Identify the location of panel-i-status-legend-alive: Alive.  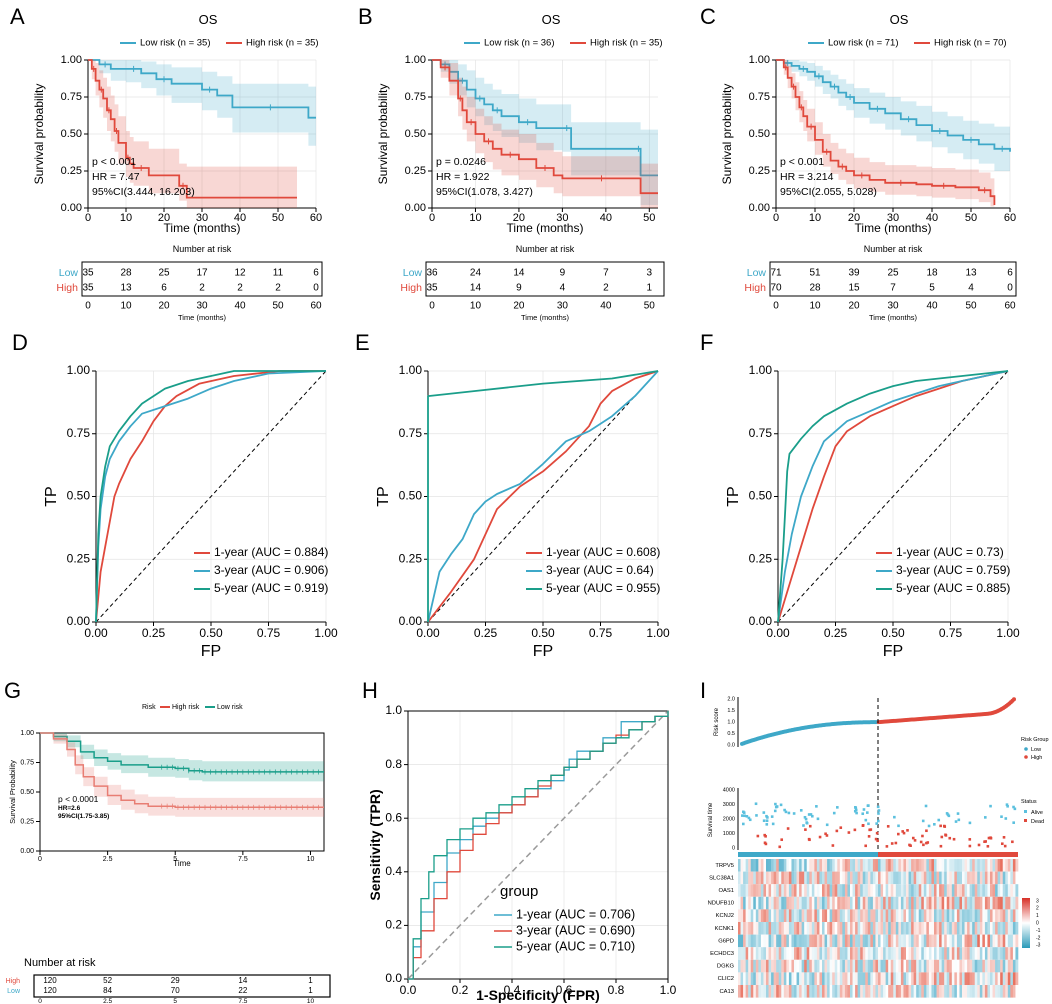
(1037, 813).